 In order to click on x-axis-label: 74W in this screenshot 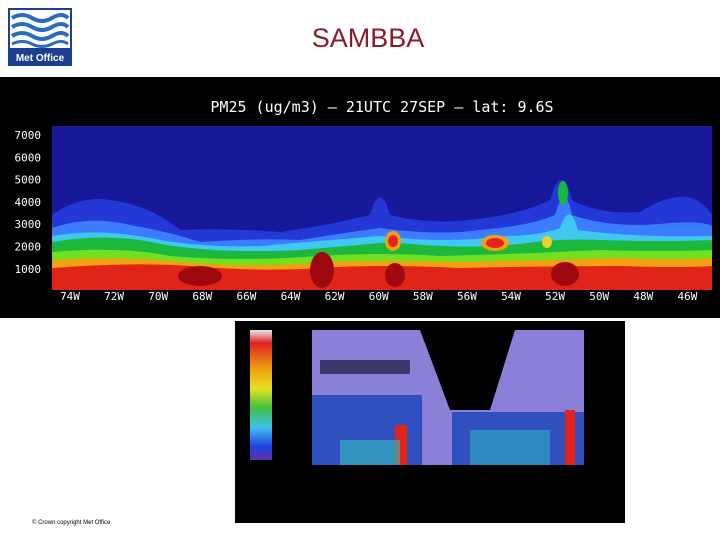, I will do `click(70, 296)`.